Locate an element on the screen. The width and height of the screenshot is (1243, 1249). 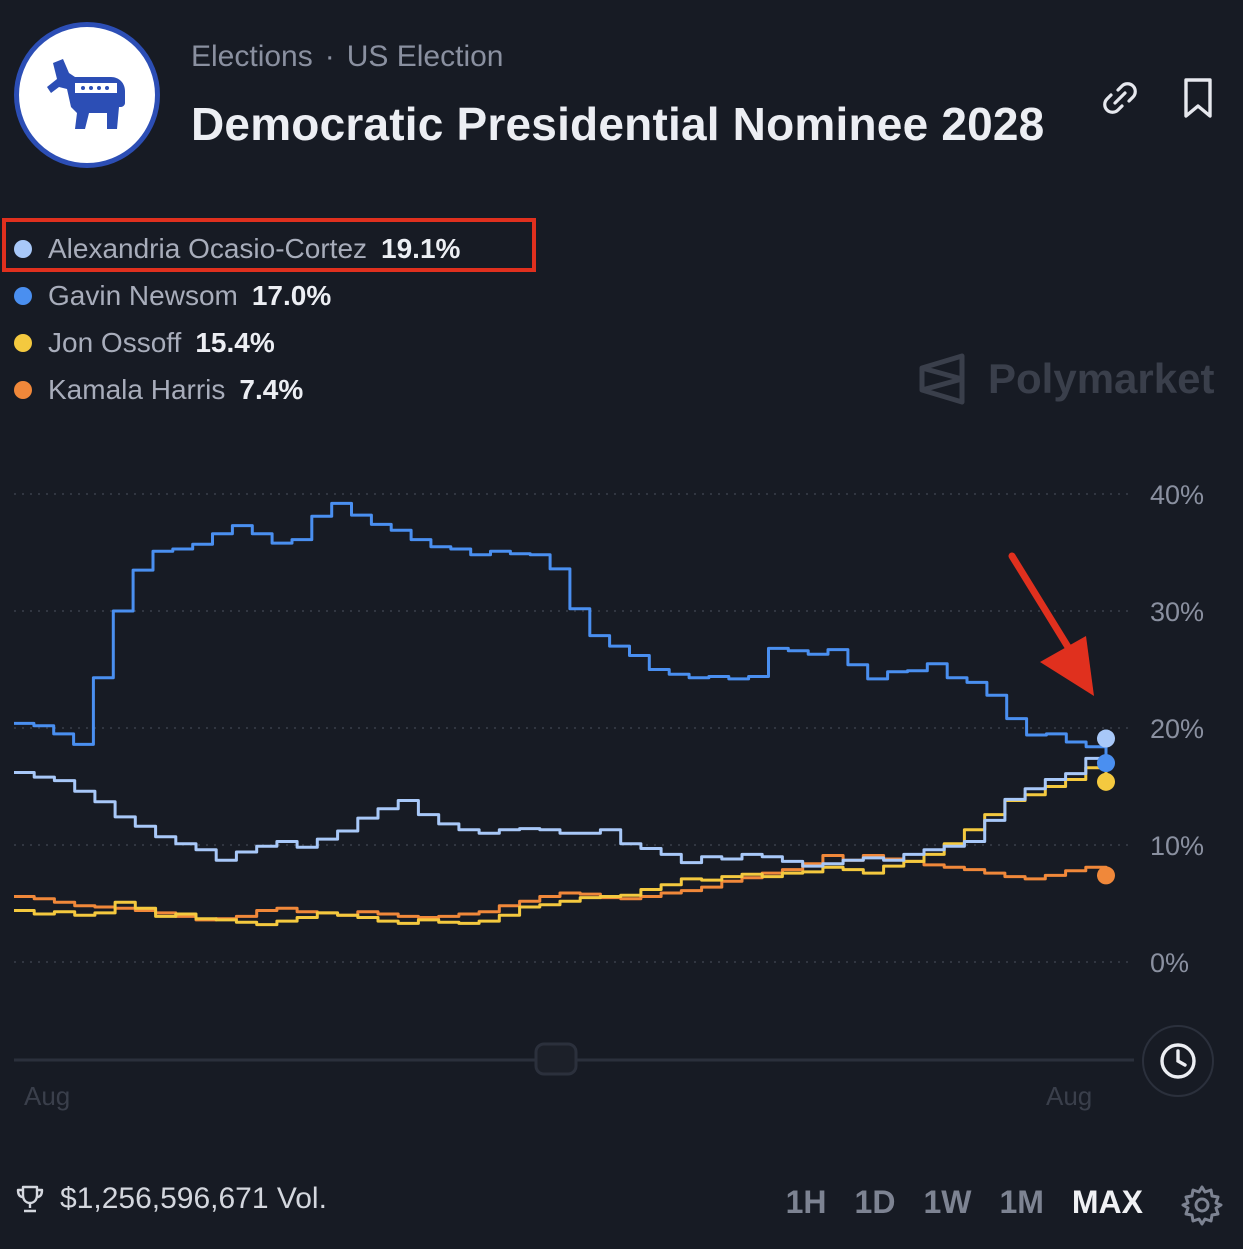
range-button-1d: 1D is located at coordinates (875, 1202).